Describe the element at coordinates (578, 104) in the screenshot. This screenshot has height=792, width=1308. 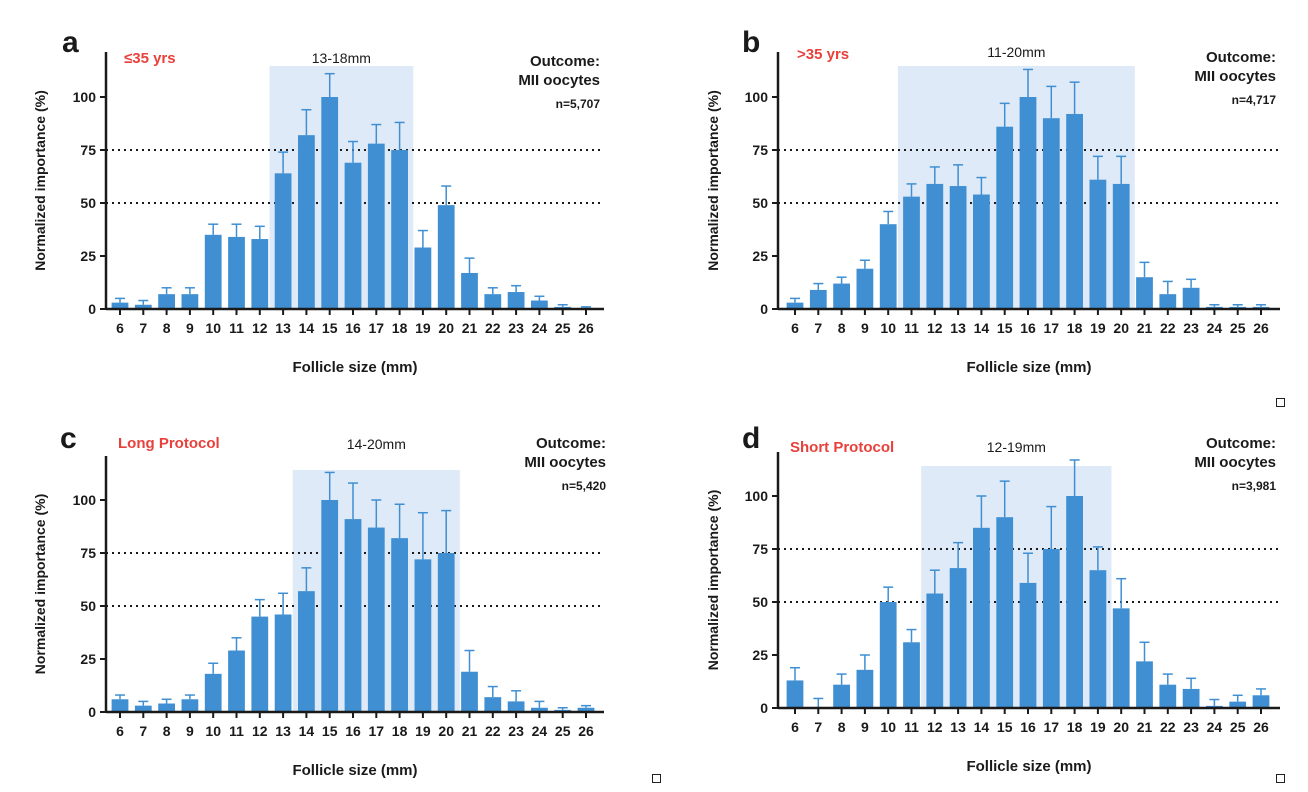
I see `sample-size-label: n=5,707` at that location.